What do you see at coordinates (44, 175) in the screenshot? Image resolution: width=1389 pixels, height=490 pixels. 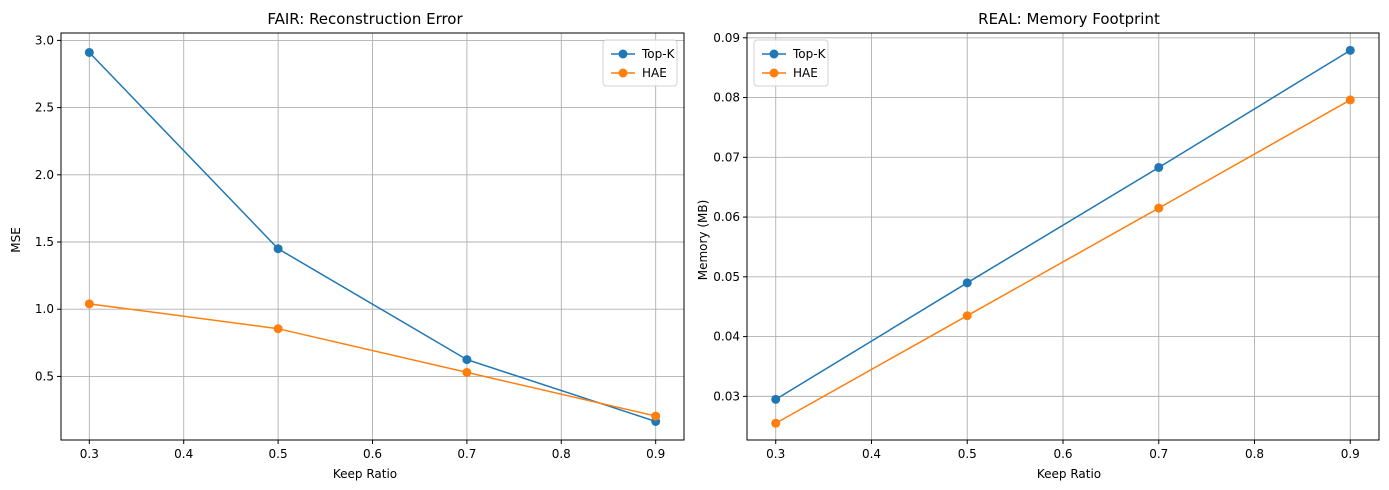 I see `y-tick-label: 2.0` at bounding box center [44, 175].